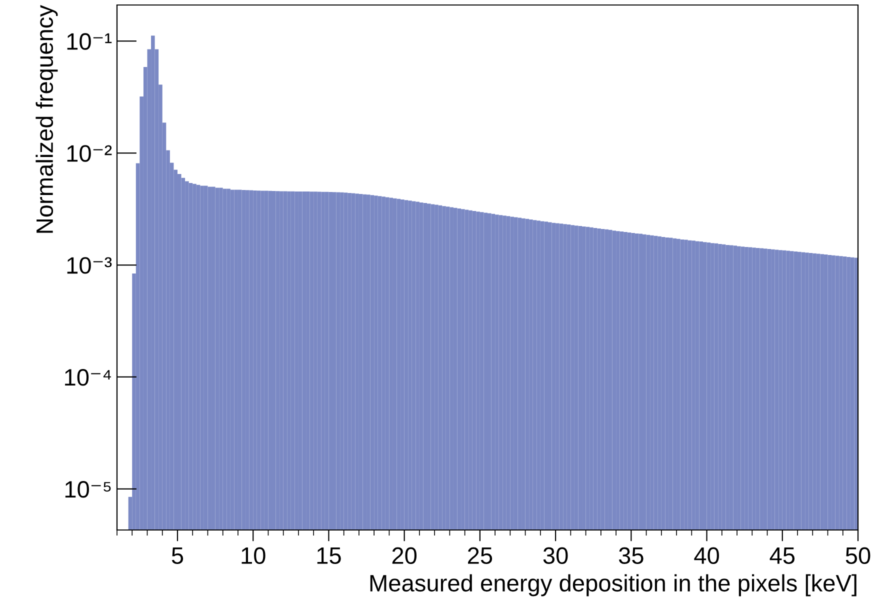 This screenshot has height=600, width=873. I want to click on x-tick-label: 15, so click(329, 556).